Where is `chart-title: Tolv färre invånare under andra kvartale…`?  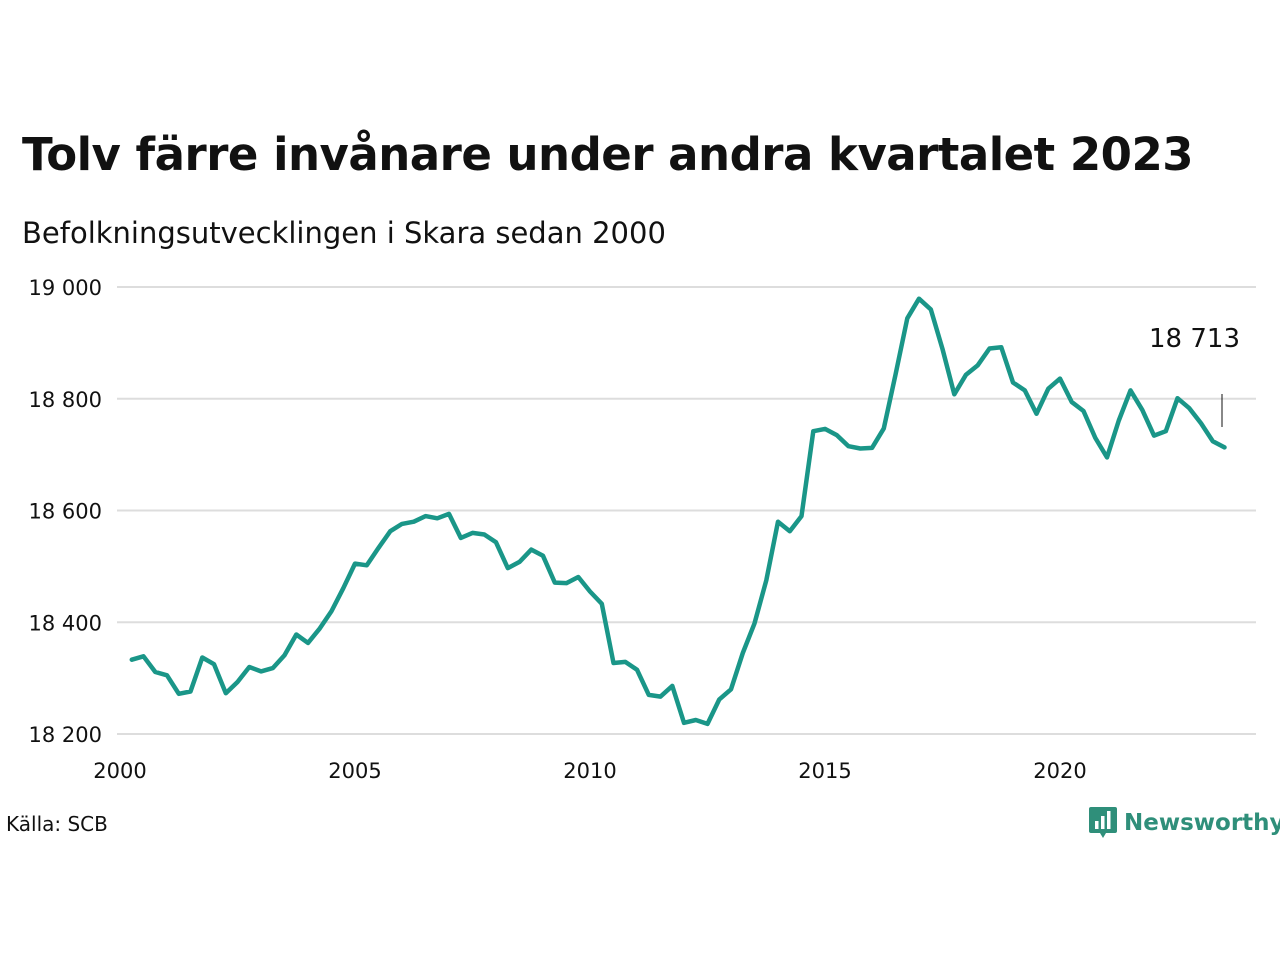 chart-title: Tolv färre invånare under andra kvartale… is located at coordinates (608, 154).